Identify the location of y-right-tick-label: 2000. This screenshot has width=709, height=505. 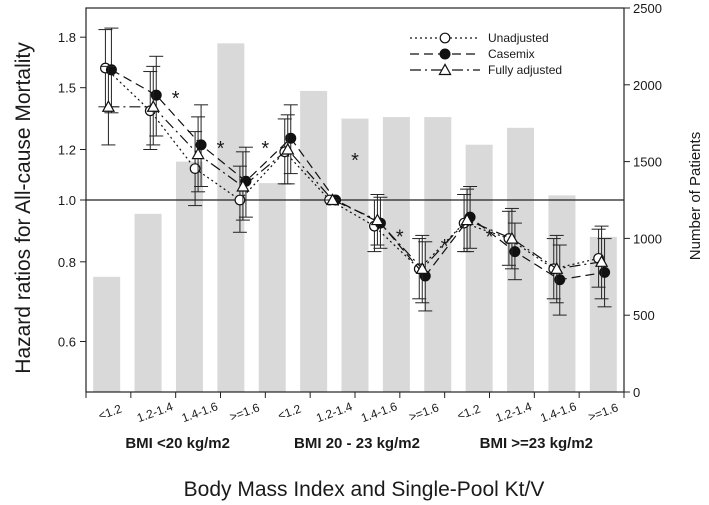
(647, 85).